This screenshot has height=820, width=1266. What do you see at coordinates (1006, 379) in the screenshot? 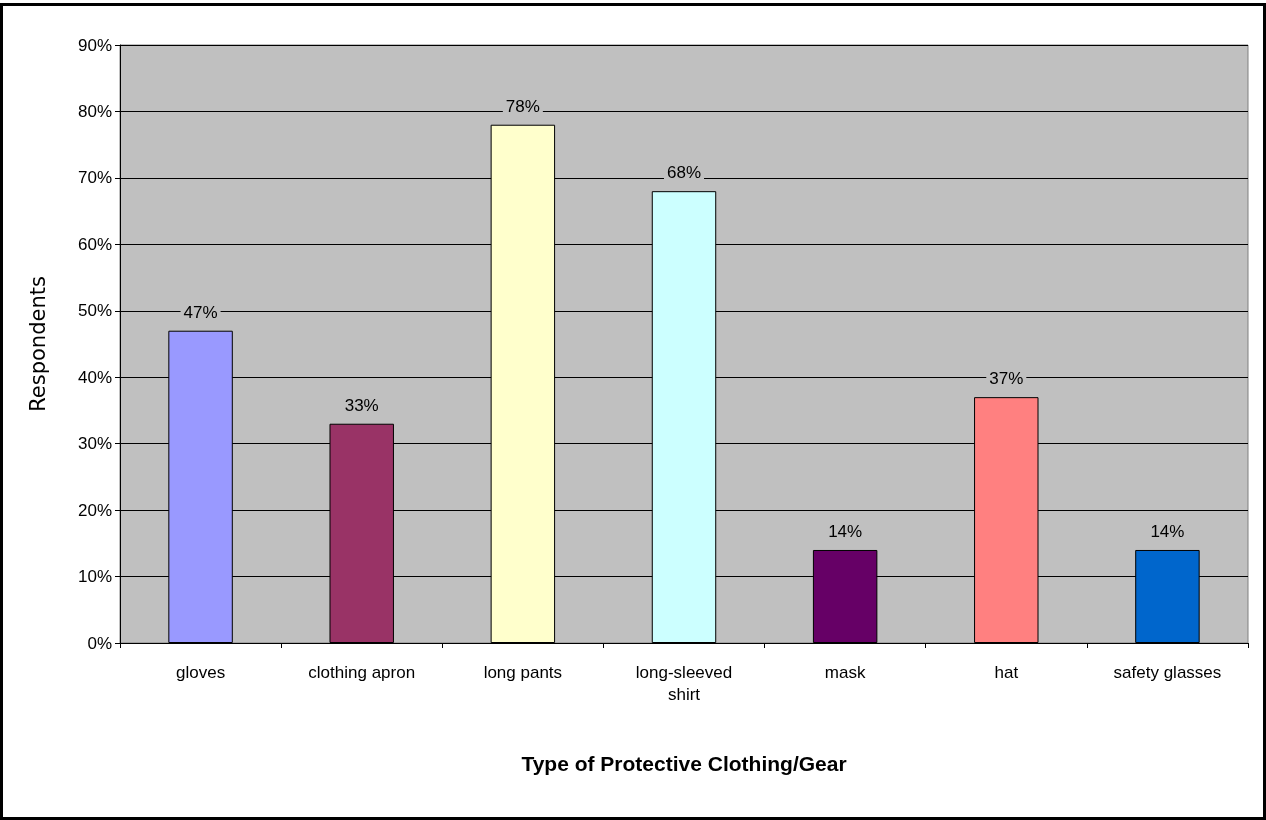
I see `data-label: 37%` at bounding box center [1006, 379].